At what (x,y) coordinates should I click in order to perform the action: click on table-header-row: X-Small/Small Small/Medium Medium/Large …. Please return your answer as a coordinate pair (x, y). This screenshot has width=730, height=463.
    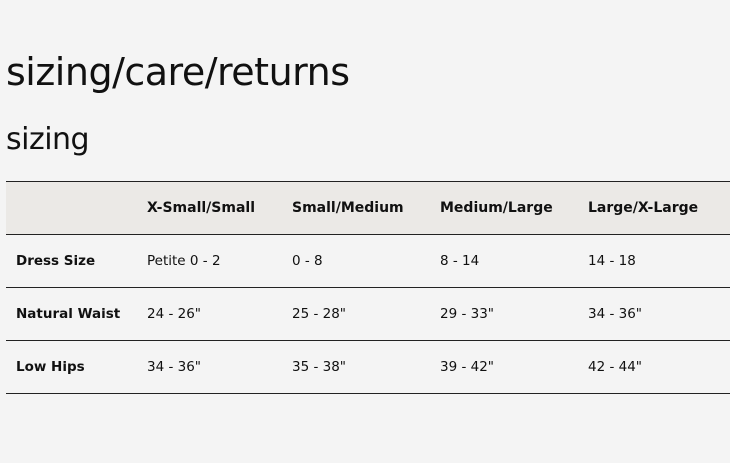
    Looking at the image, I should click on (368, 208).